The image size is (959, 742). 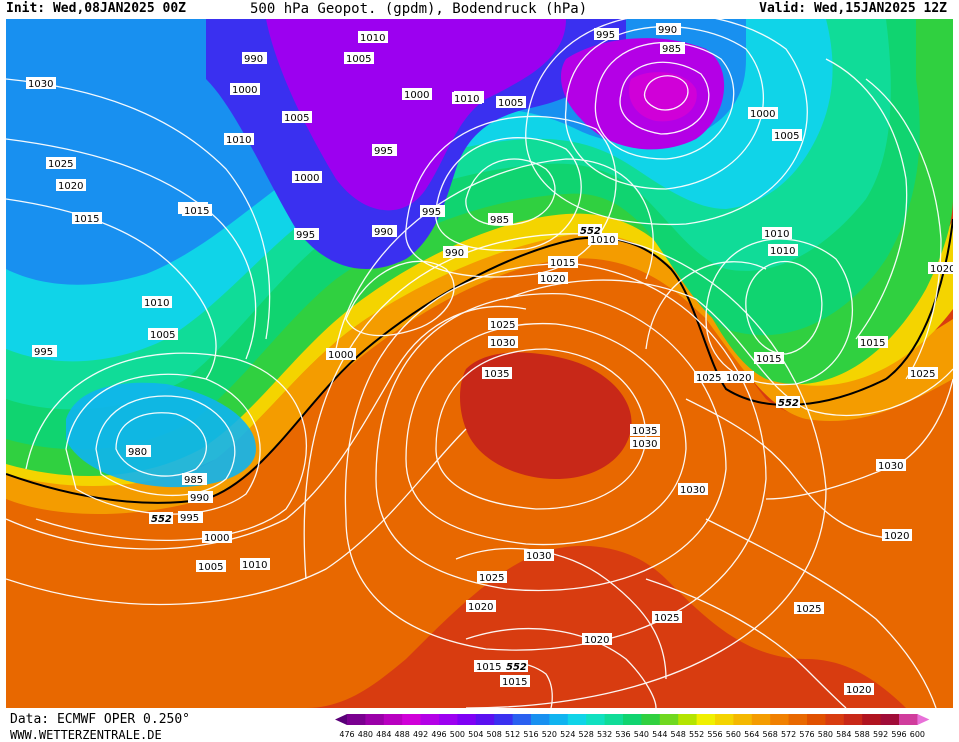 I want to click on svg-text: 980, so click(x=137, y=452).